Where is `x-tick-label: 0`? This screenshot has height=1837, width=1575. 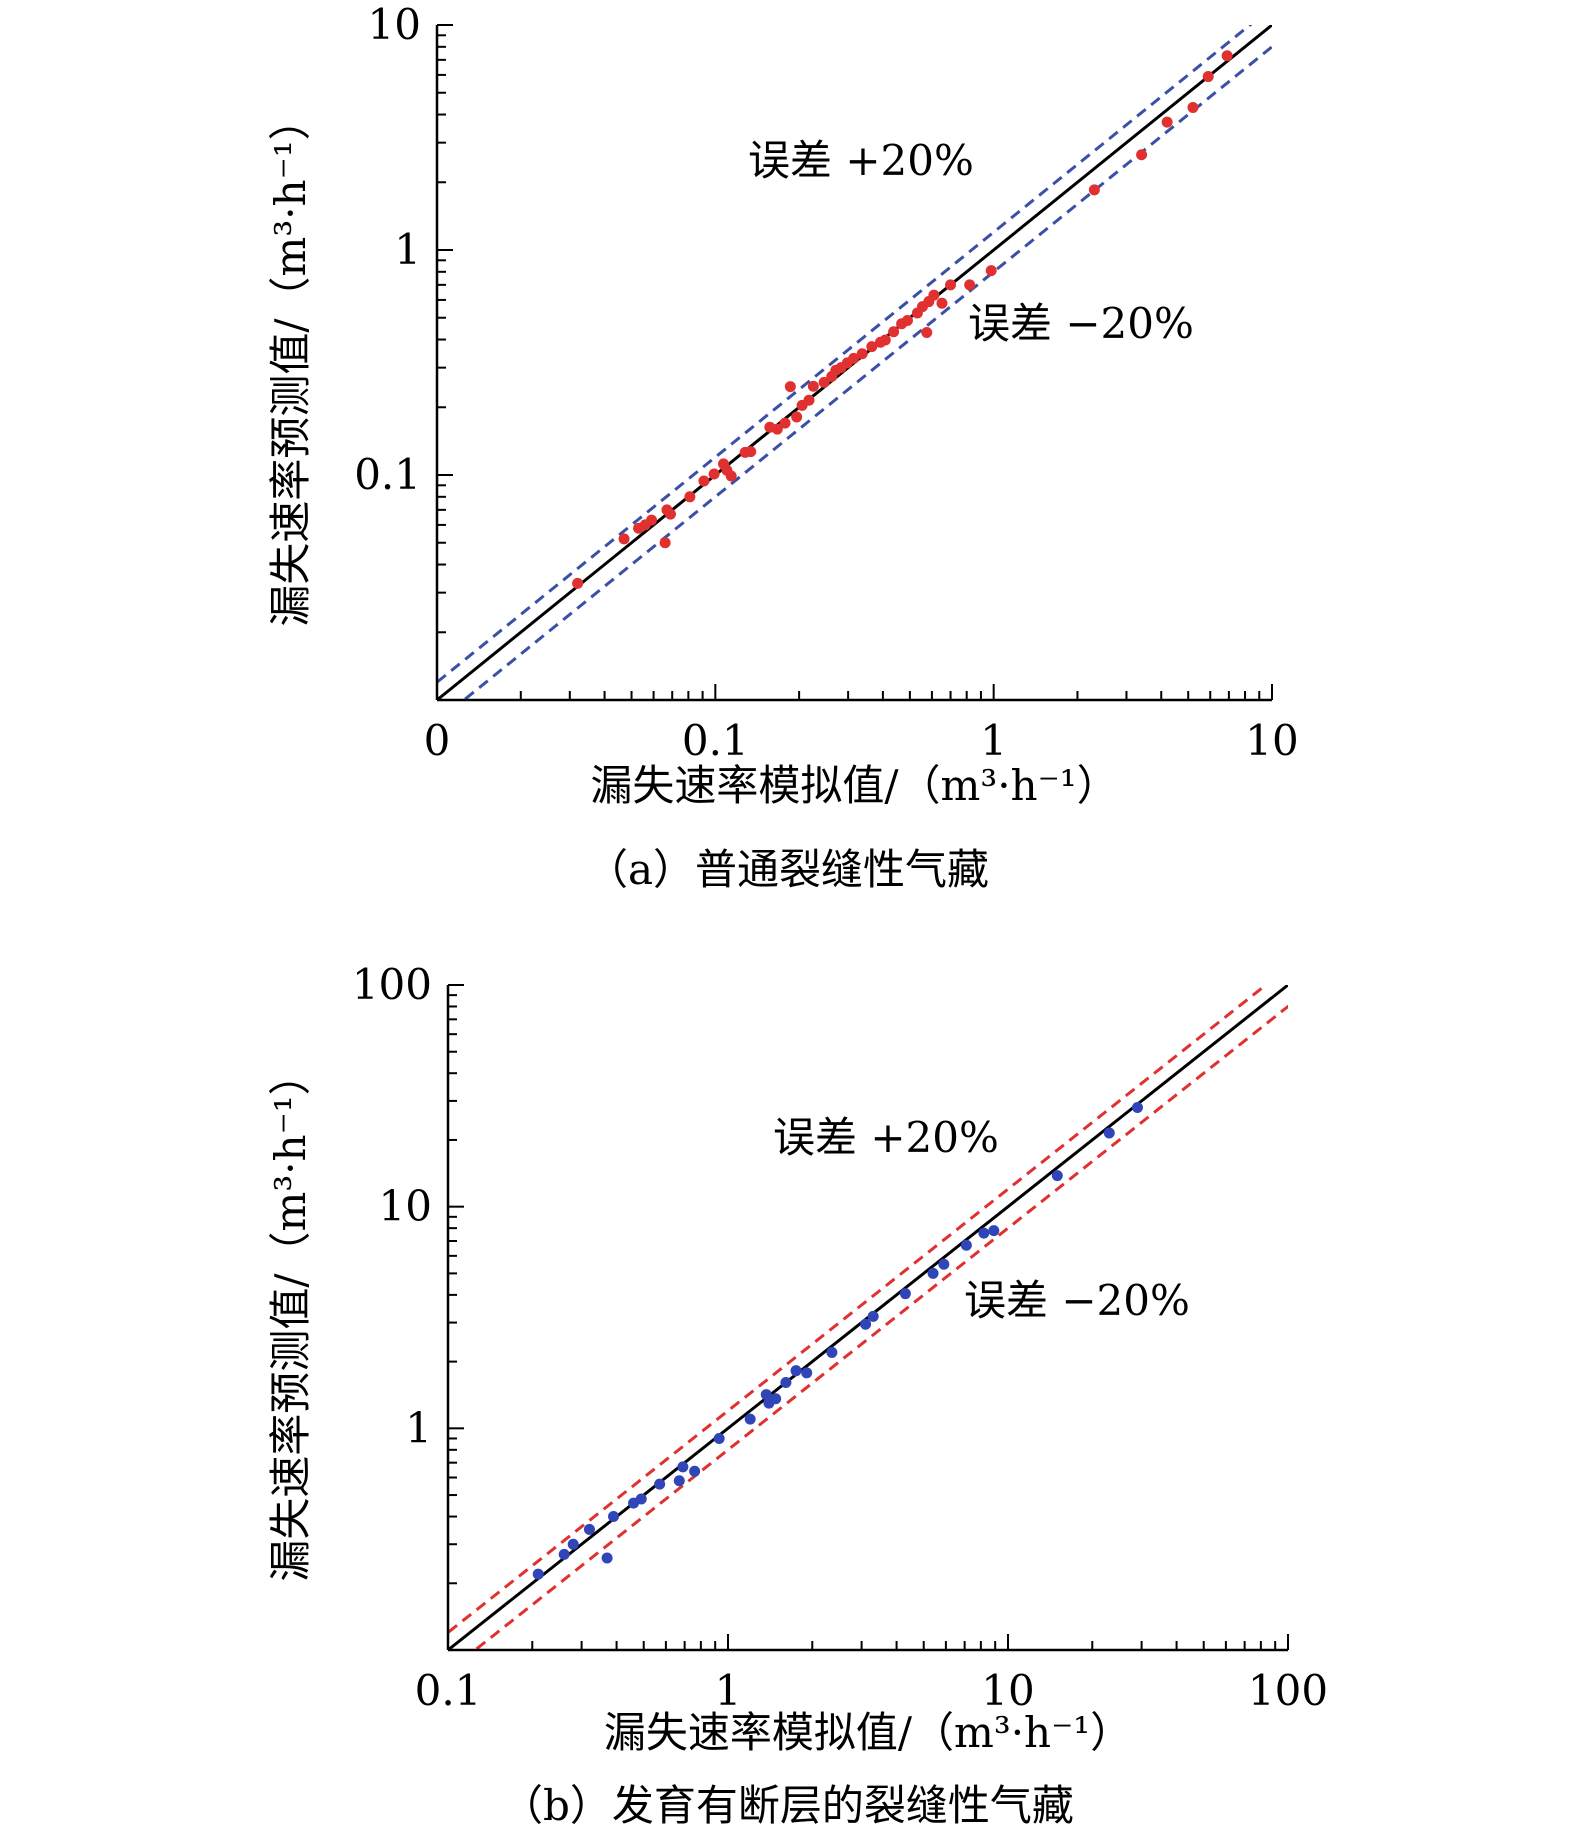 x-tick-label: 0 is located at coordinates (437, 740).